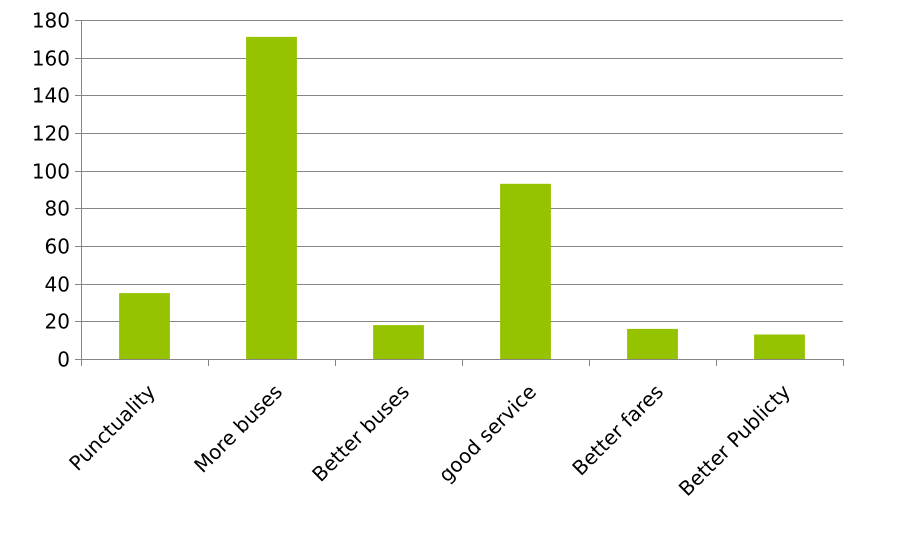 This screenshot has height=533, width=903. Describe the element at coordinates (57, 322) in the screenshot. I see `y-tick-label: 20` at that location.